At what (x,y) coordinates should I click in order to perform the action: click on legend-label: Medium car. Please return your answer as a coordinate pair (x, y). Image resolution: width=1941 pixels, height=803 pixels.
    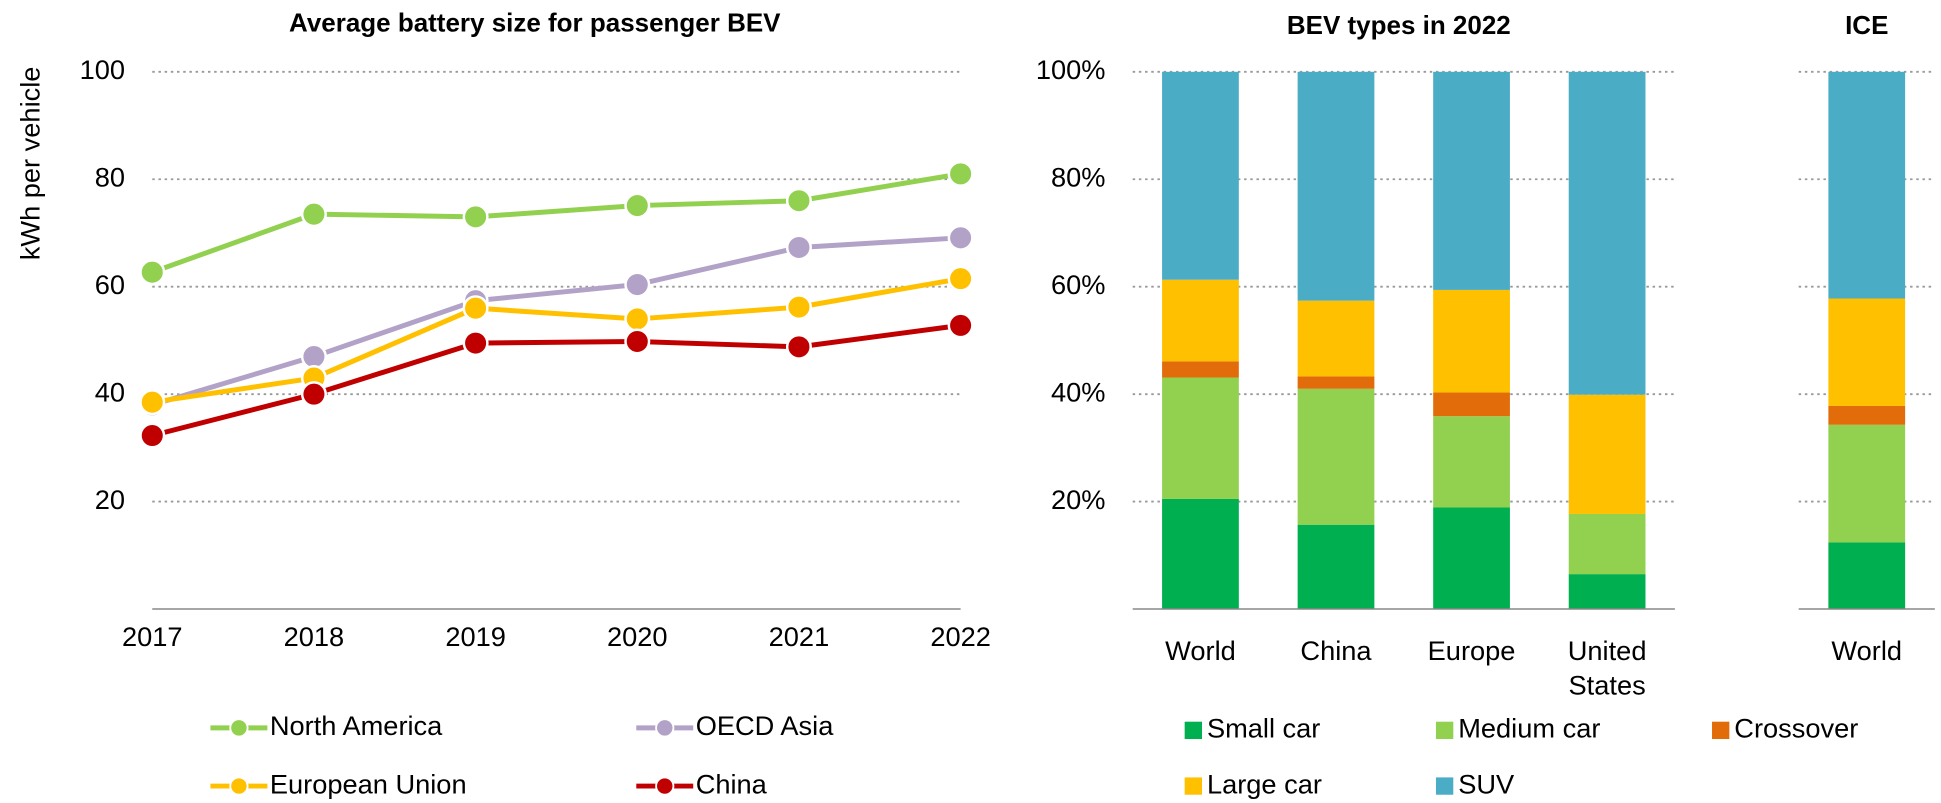
    Looking at the image, I should click on (1529, 728).